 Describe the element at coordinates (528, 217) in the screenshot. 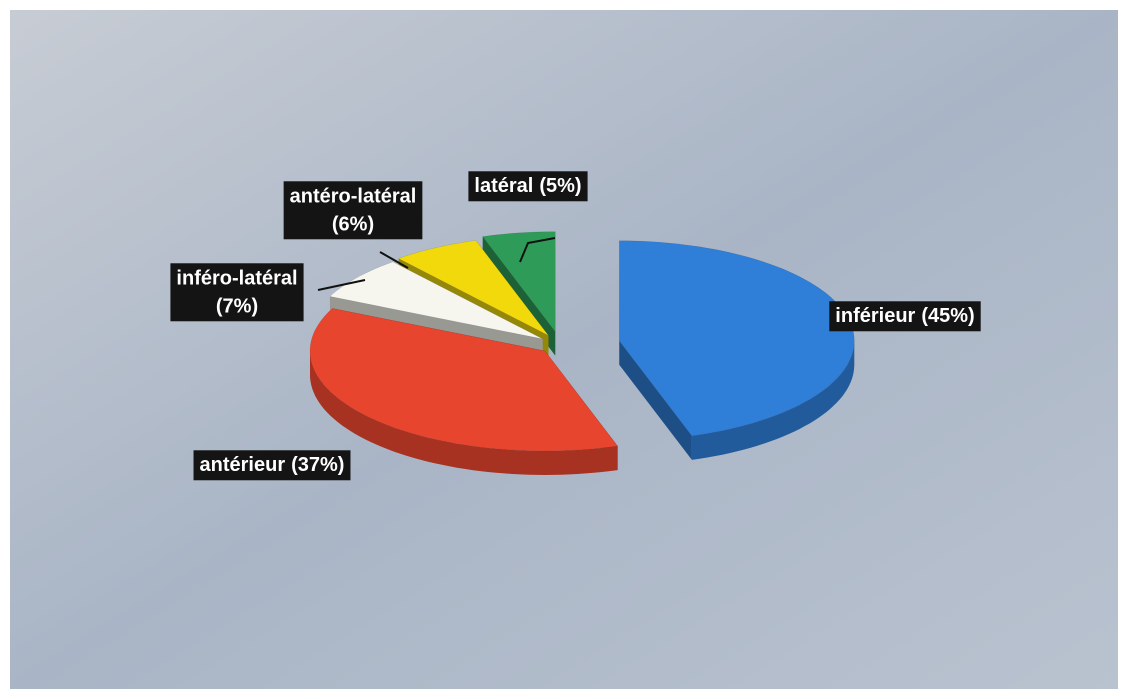

I see `data-label: latéral (5%)` at that location.